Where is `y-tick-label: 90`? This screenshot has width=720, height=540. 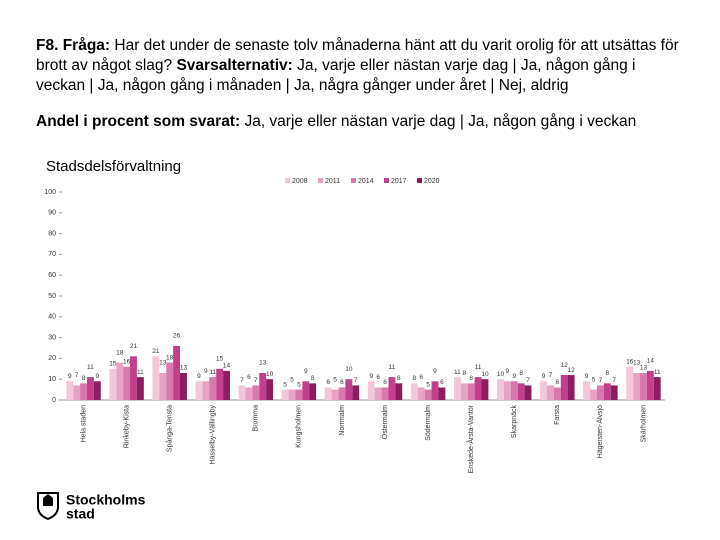 y-tick-label: 90 is located at coordinates (52, 213).